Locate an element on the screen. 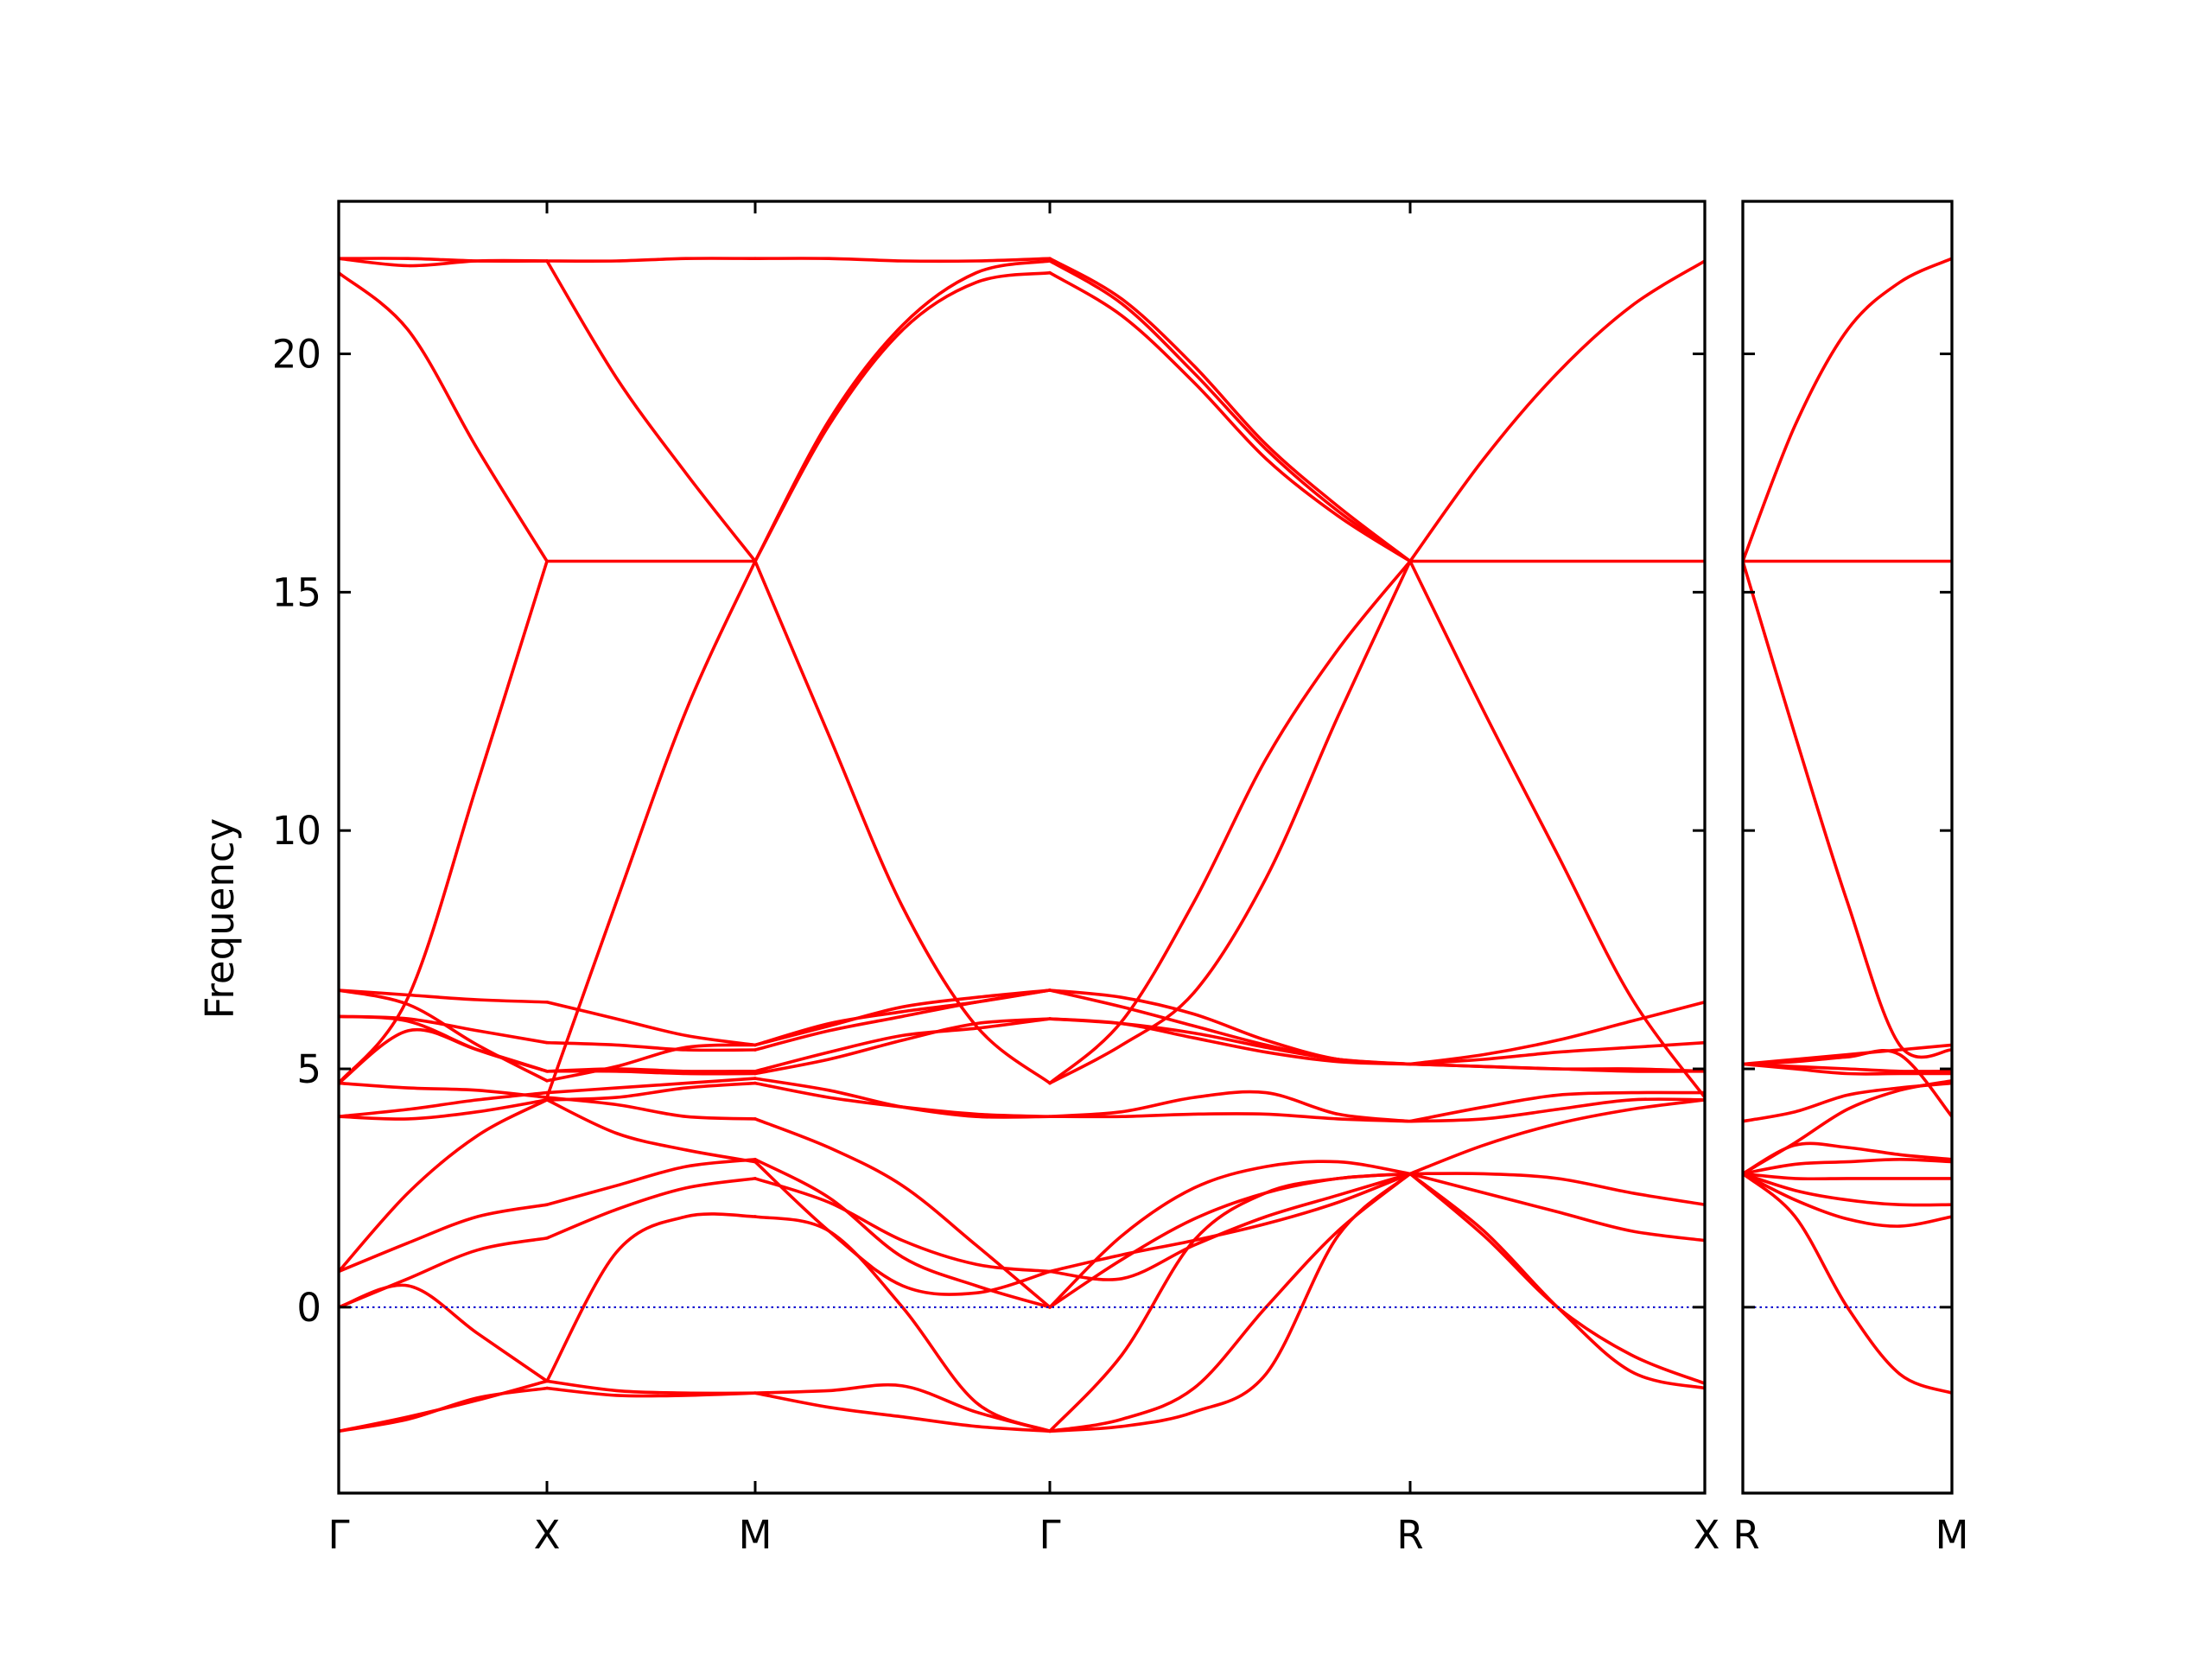 Image resolution: width=2212 pixels, height=1659 pixels. y-tick-label: 15 is located at coordinates (296, 592).